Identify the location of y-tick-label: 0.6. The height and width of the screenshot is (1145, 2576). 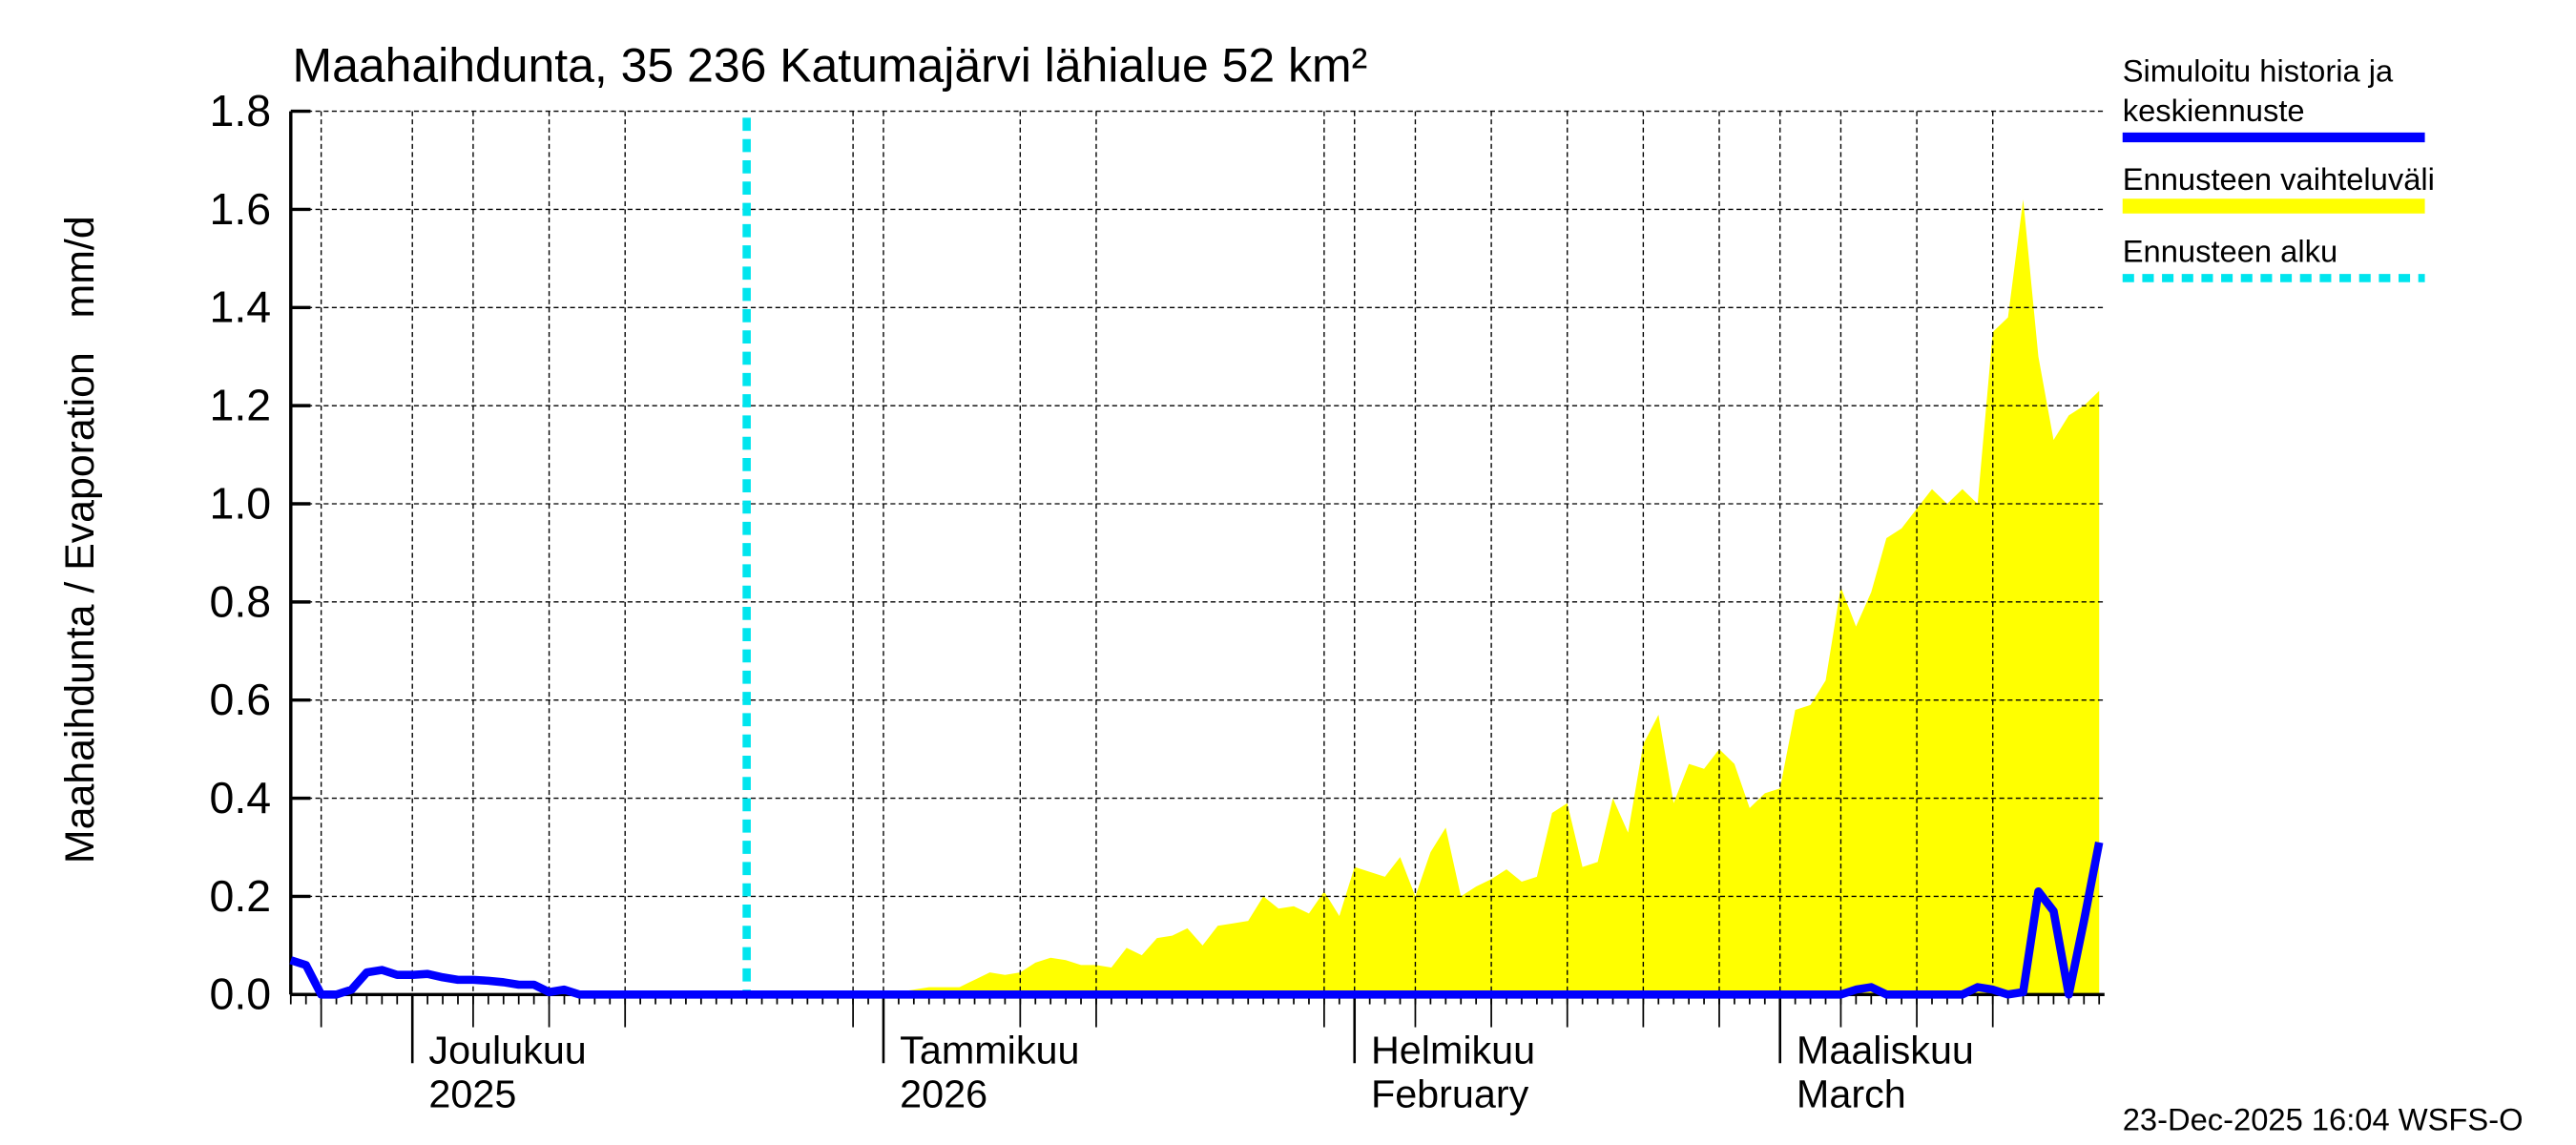
(241, 700).